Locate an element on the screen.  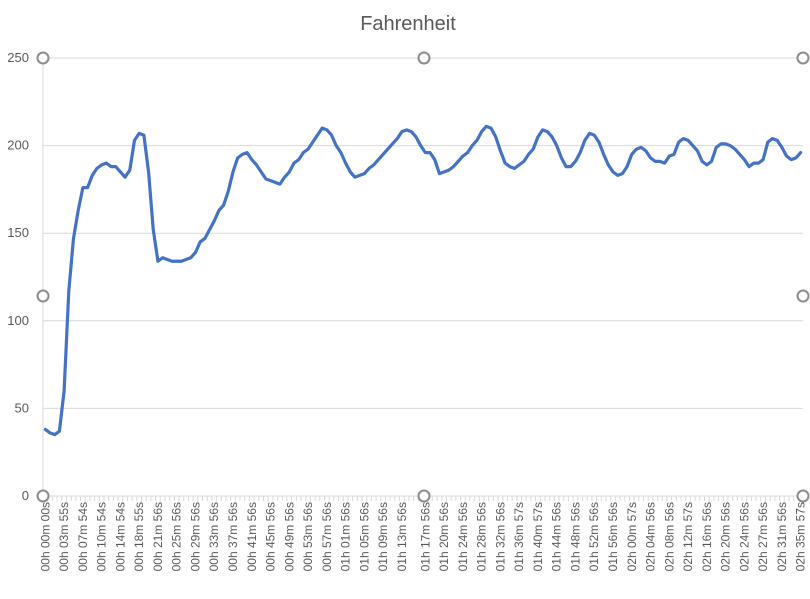
y-tick-label: 200 is located at coordinates (18, 145).